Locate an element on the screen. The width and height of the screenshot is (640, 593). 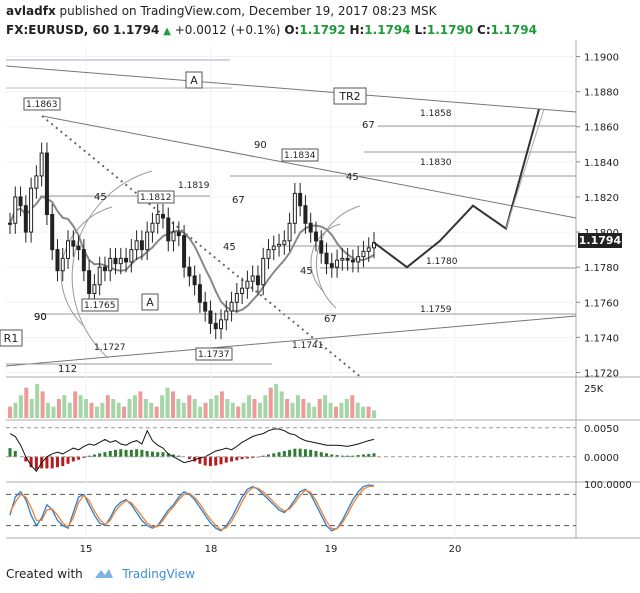
stochastic-pane: 100.0000 is located at coordinates (319, 506).